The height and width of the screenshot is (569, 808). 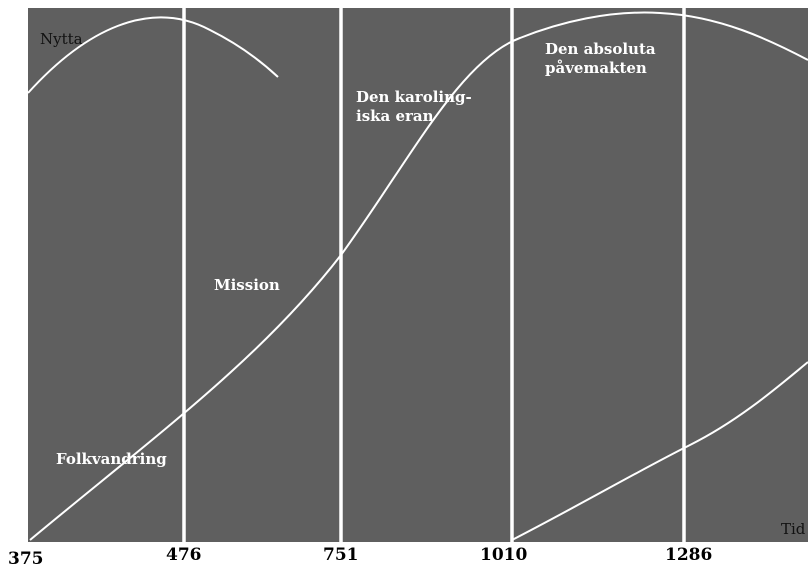 I want to click on curve-early-peak, so click(x=153, y=55).